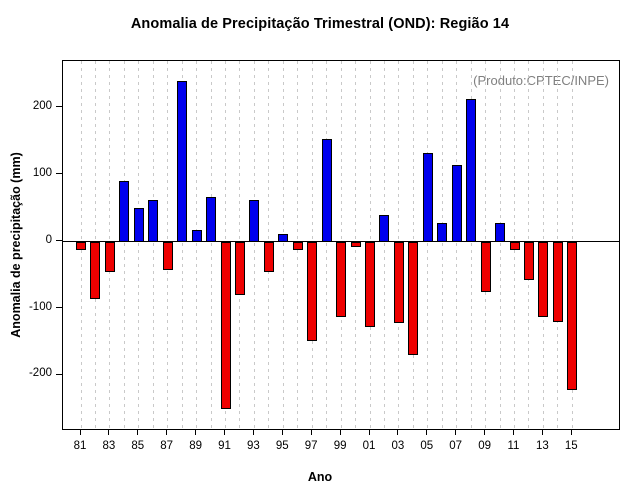 This screenshot has height=500, width=640. I want to click on y-tick-label: 100, so click(42, 172).